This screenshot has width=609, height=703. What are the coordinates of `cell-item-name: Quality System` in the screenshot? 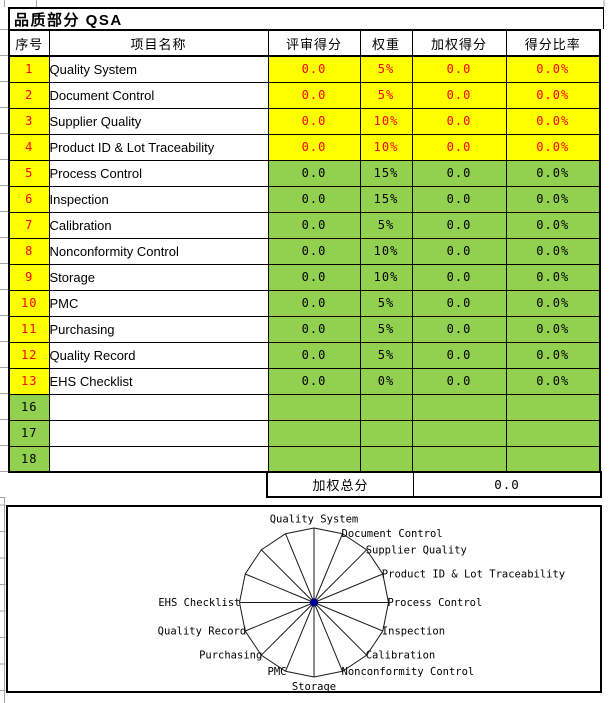 It's located at (158, 69).